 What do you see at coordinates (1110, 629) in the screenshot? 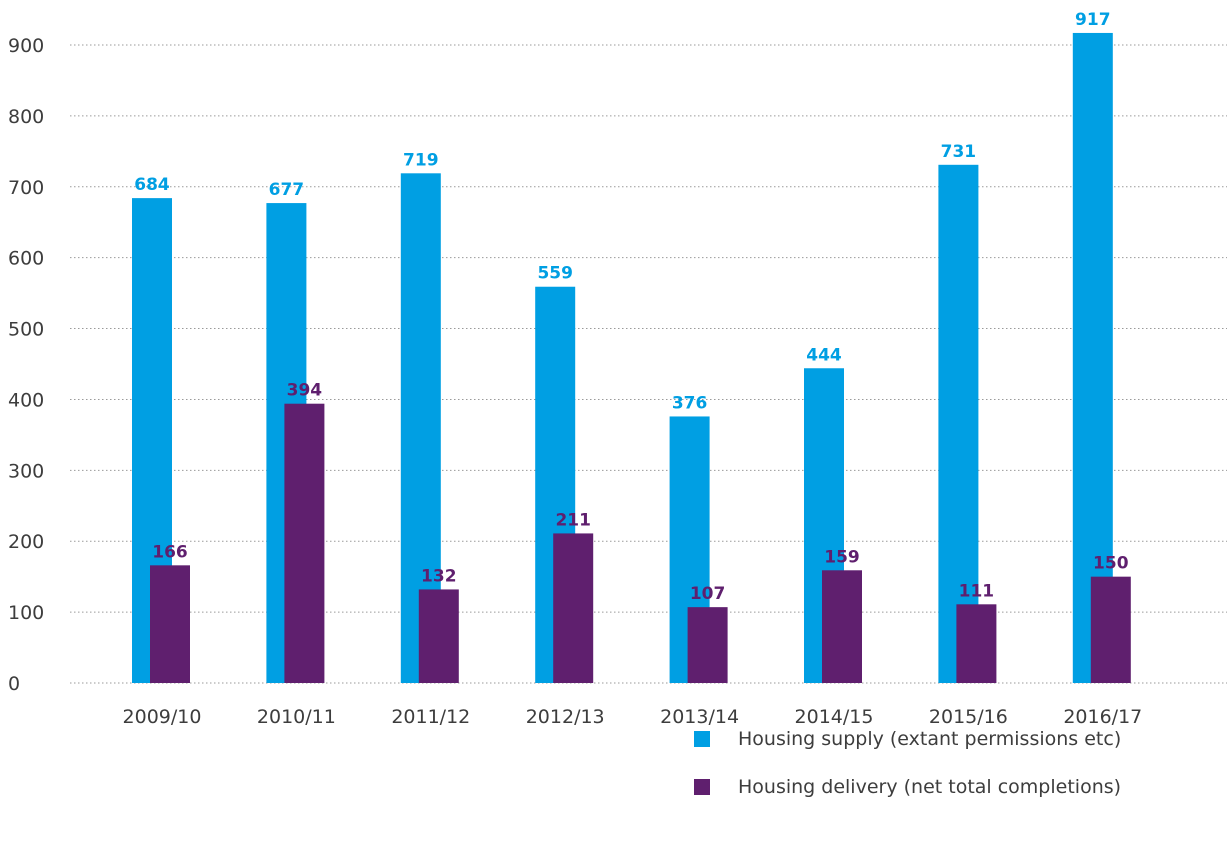
I see `bar-delivery-2016/17` at bounding box center [1110, 629].